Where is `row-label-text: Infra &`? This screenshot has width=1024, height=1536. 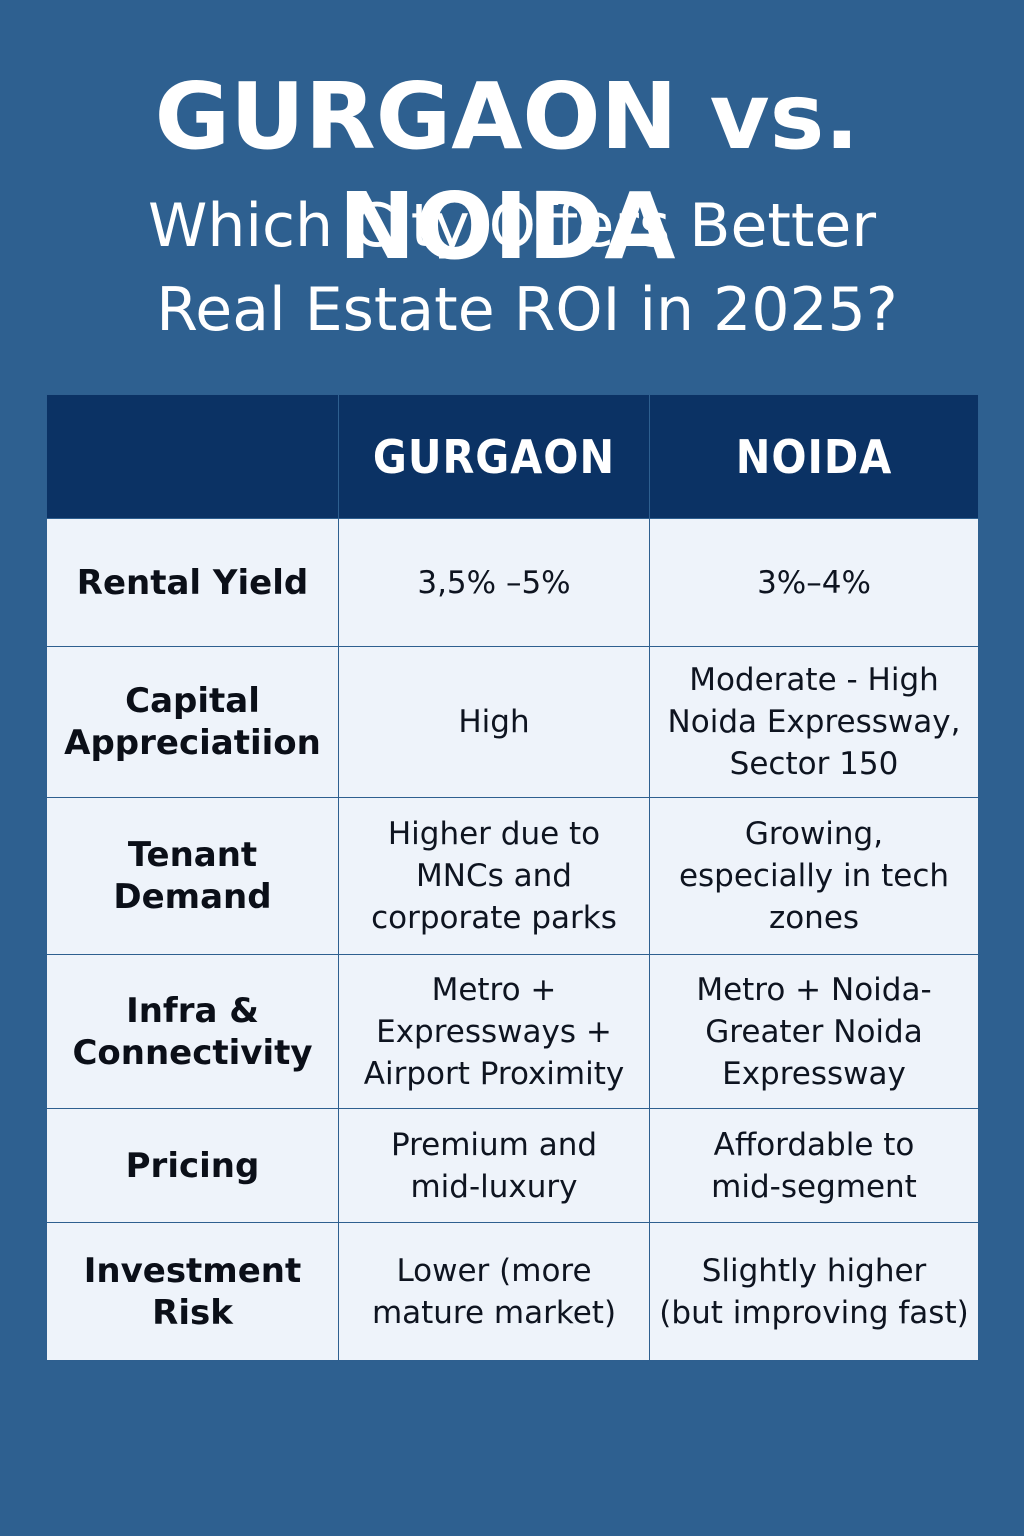
row-label-text: Infra & is located at coordinates (192, 1010).